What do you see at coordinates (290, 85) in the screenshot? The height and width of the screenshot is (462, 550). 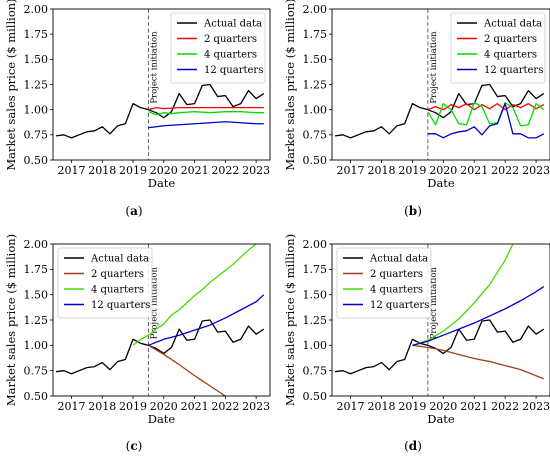 I see `y-axis-label-b: Market sales price ($ million)` at bounding box center [290, 85].